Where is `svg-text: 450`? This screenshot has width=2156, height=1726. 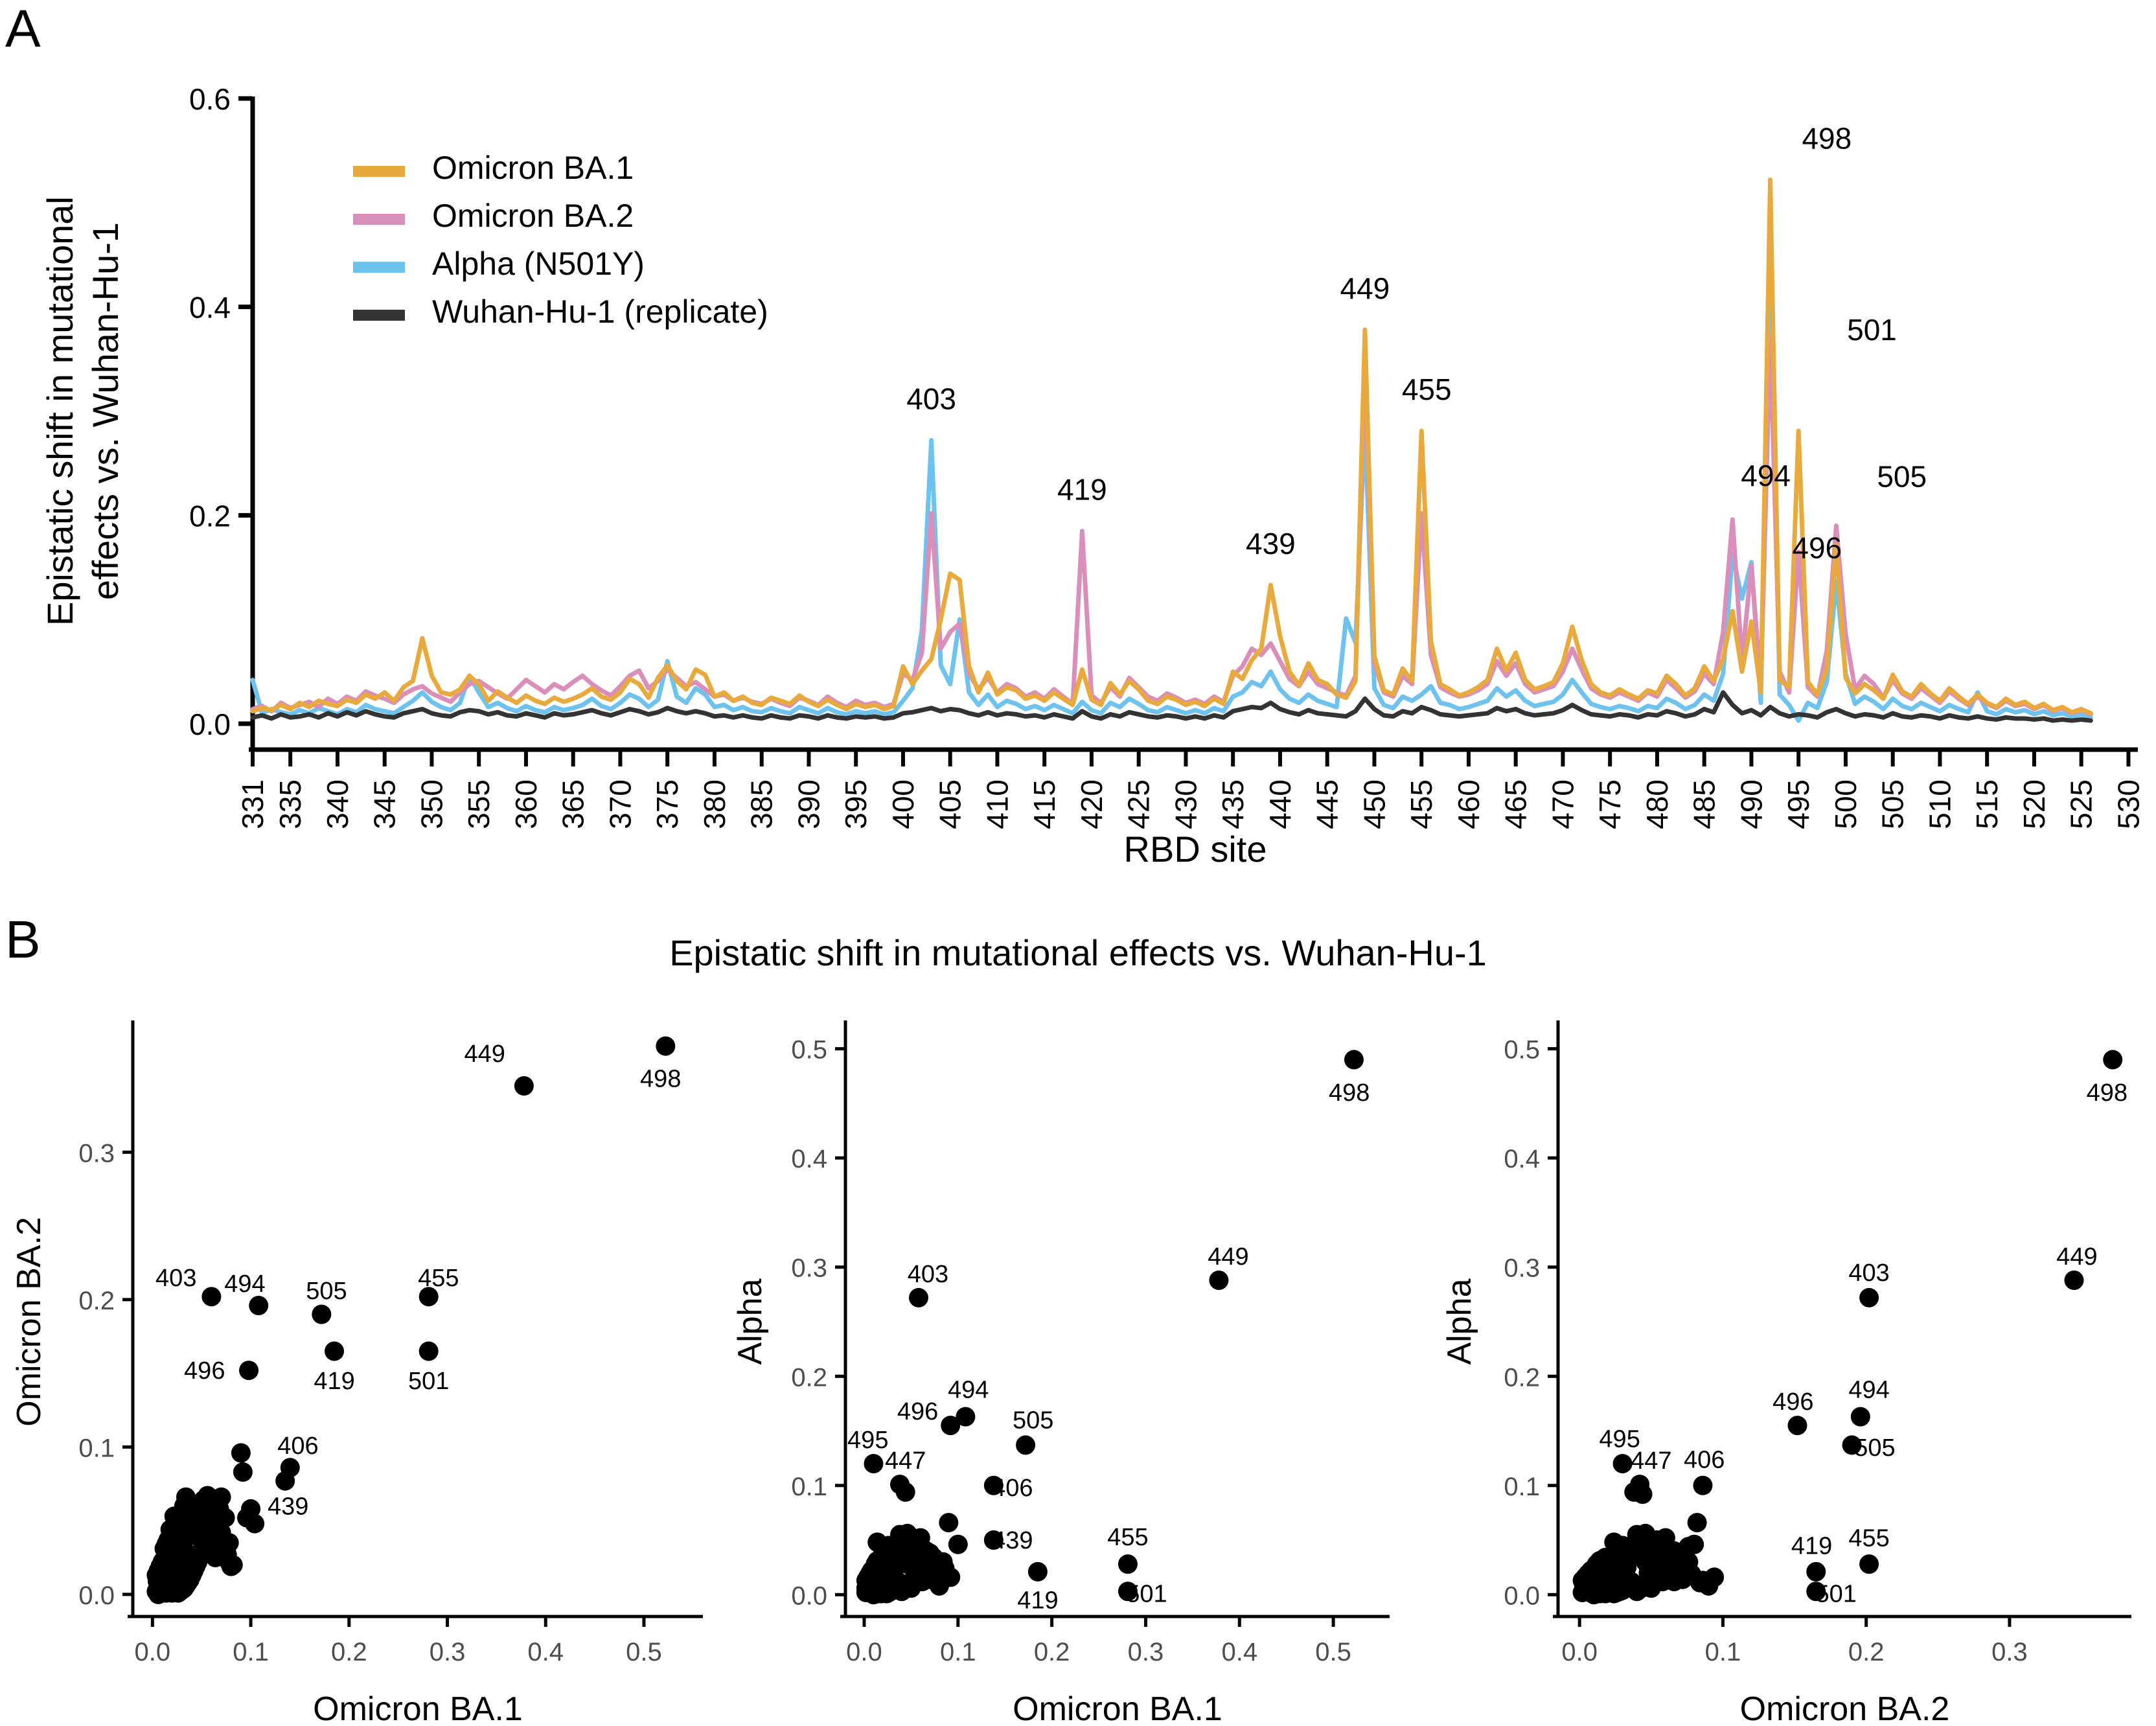
svg-text: 450 is located at coordinates (1374, 804).